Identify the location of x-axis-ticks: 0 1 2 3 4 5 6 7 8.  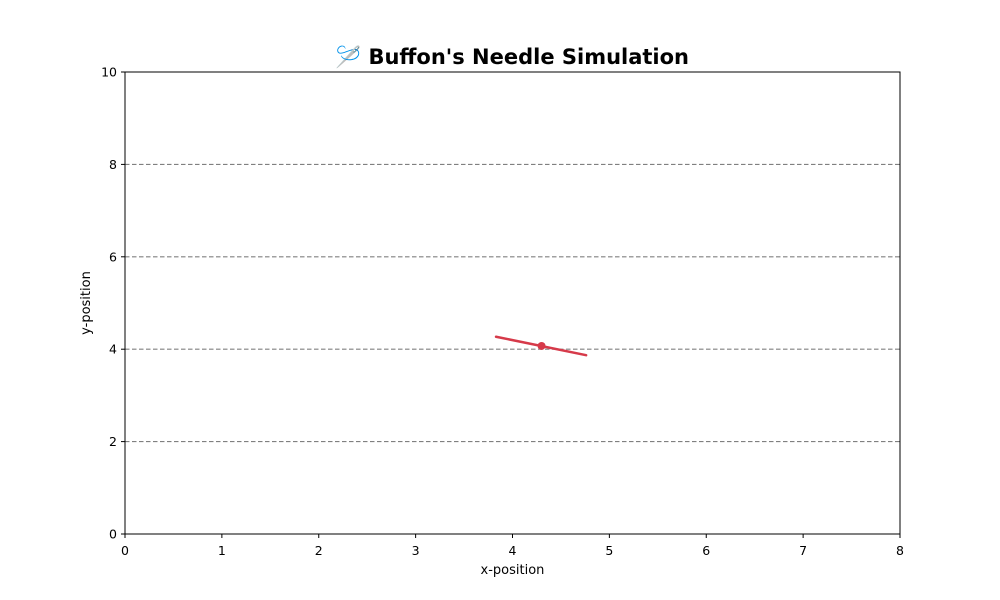
(512, 546).